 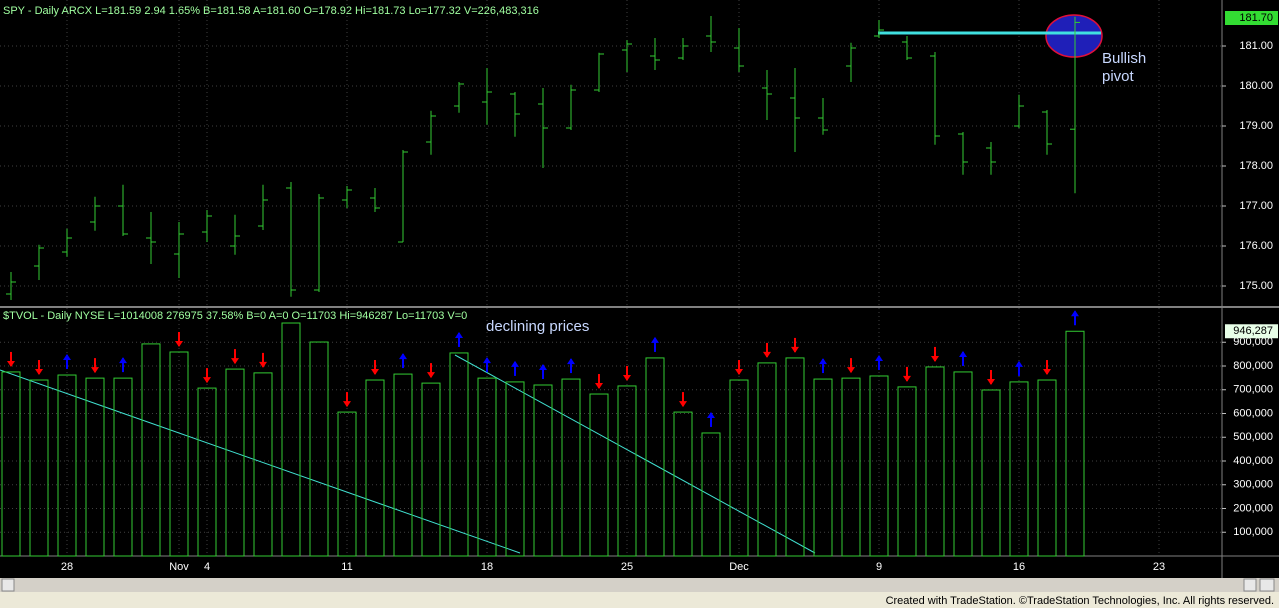 I want to click on y-tick-label: 500,000, so click(x=1253, y=437).